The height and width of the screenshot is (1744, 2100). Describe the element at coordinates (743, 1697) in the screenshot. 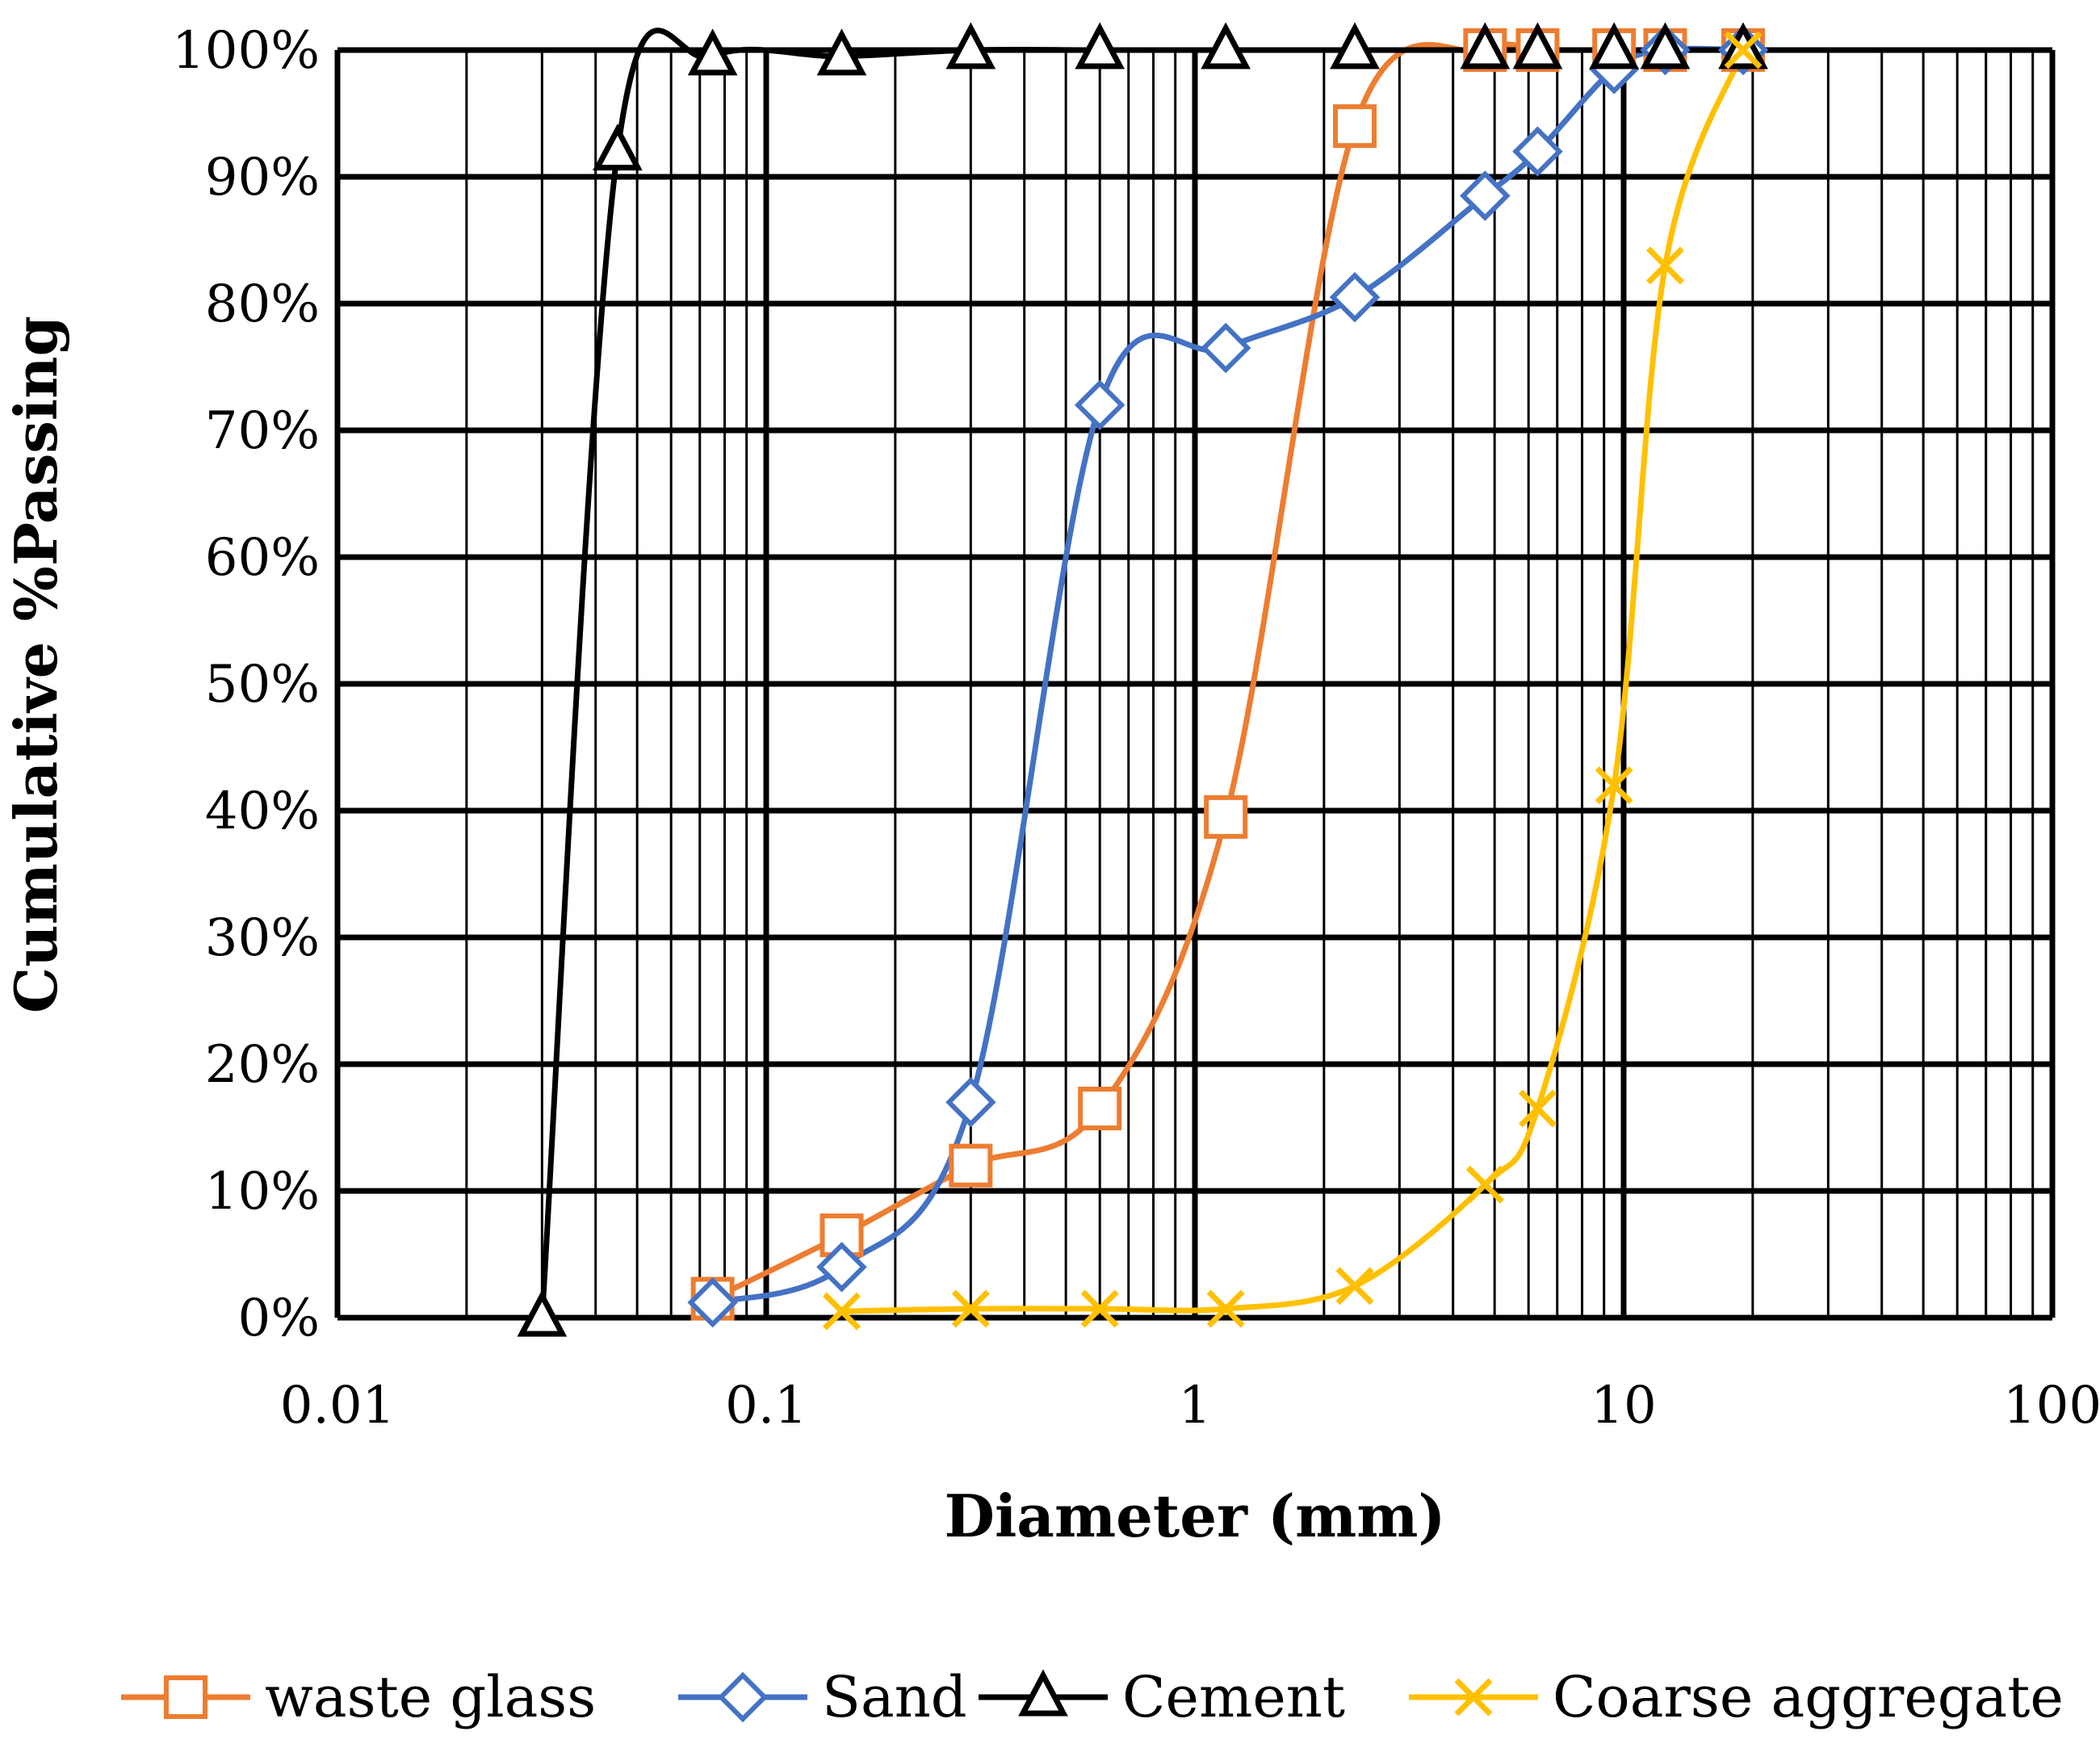

I see `legend-marker-sand` at that location.